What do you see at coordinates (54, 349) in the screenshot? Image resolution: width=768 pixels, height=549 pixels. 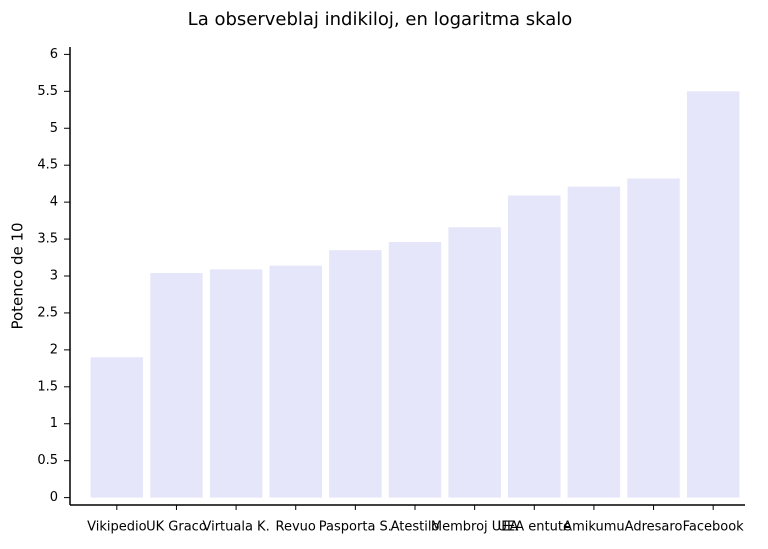 I see `y-tick-label: 2` at bounding box center [54, 349].